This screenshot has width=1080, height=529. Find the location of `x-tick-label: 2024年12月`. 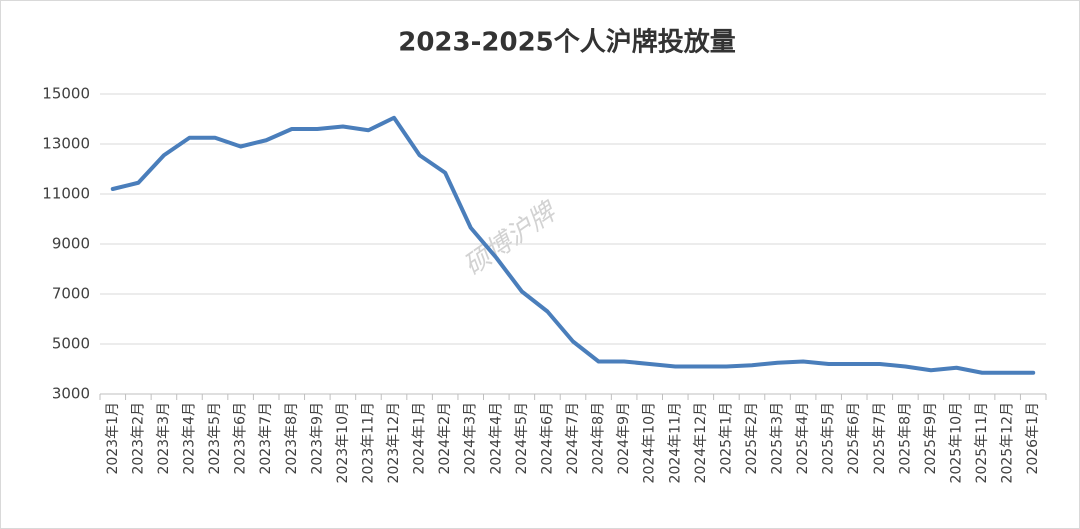

x-tick-label: 2024年12月 is located at coordinates (701, 442).